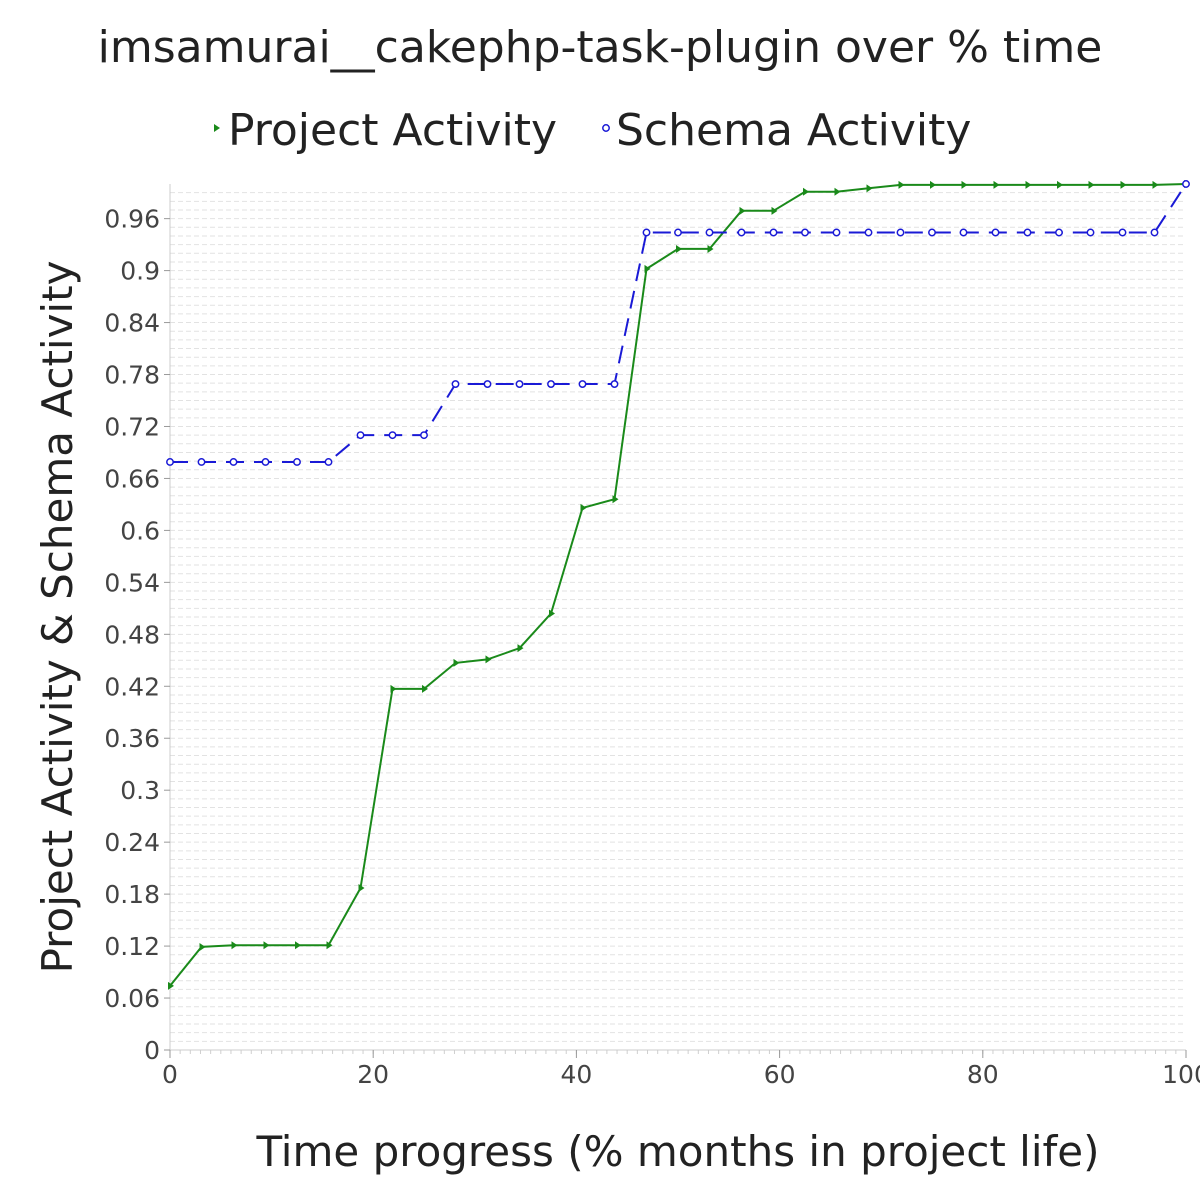 The image size is (1200, 1200). What do you see at coordinates (592, 130) in the screenshot?
I see `legend: Project Activity Schema Activity` at bounding box center [592, 130].